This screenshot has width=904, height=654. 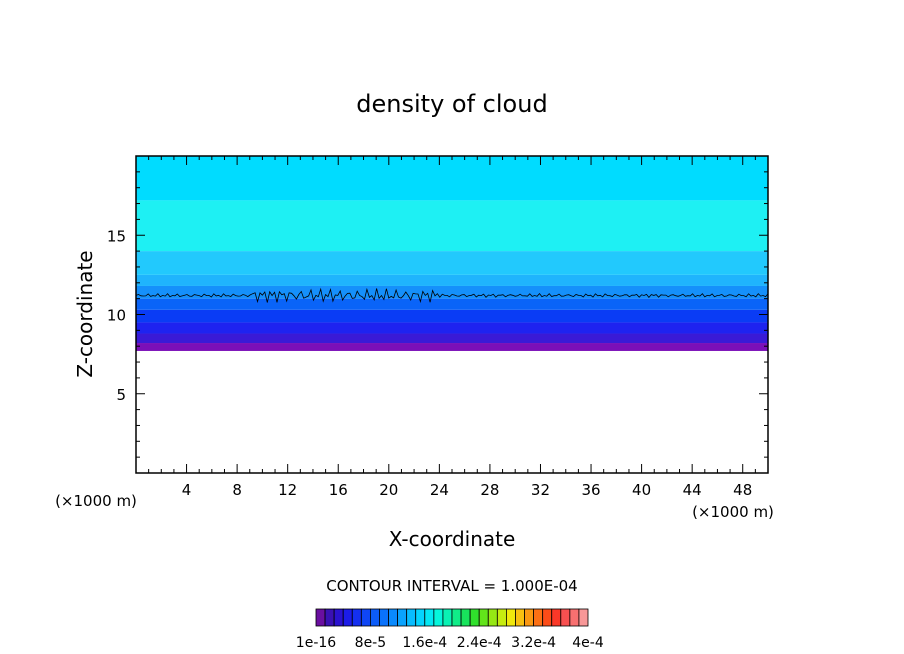 I want to click on colorbar-tick-label: 1e-16, so click(x=316, y=643).